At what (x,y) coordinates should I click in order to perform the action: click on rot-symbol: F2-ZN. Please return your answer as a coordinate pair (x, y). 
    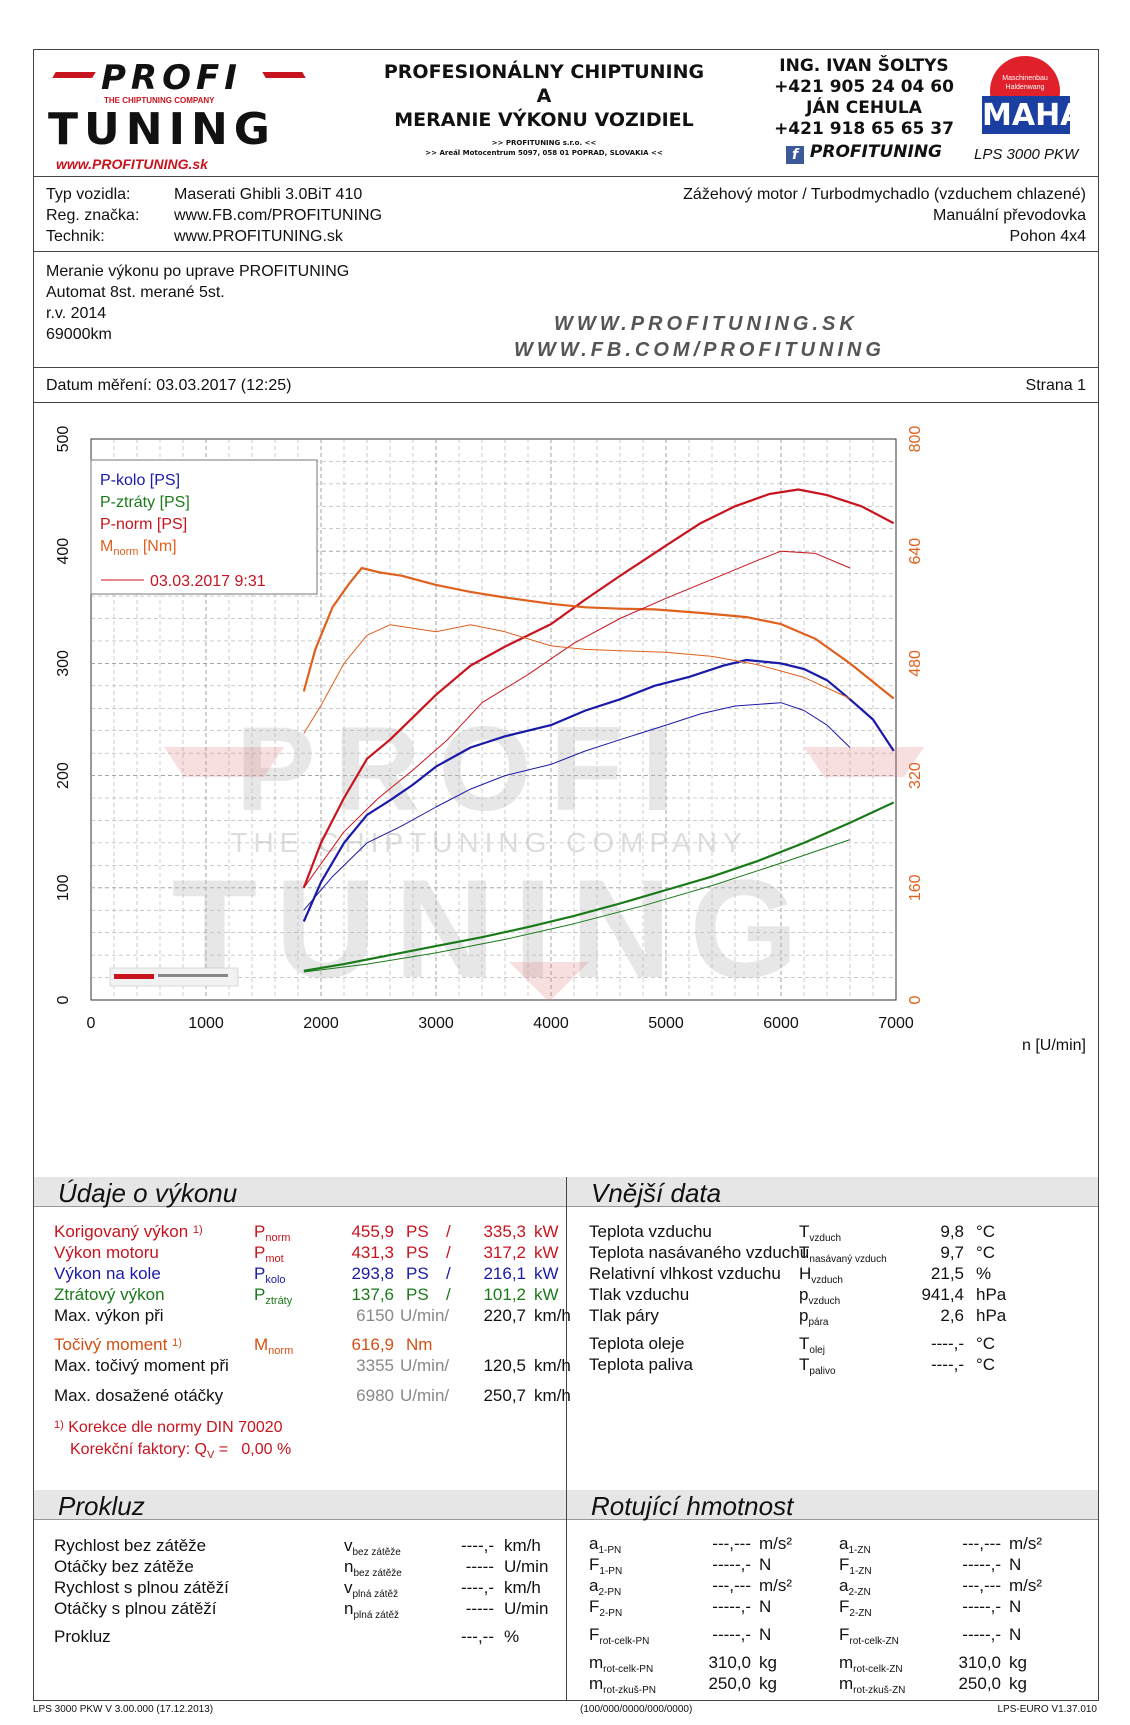
    Looking at the image, I should click on (855, 1608).